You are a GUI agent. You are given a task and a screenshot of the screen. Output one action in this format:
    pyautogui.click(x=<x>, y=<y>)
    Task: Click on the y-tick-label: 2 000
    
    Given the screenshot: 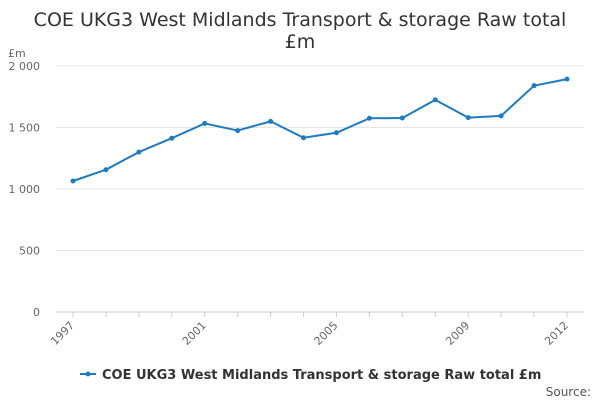 What is the action you would take?
    pyautogui.click(x=25, y=66)
    